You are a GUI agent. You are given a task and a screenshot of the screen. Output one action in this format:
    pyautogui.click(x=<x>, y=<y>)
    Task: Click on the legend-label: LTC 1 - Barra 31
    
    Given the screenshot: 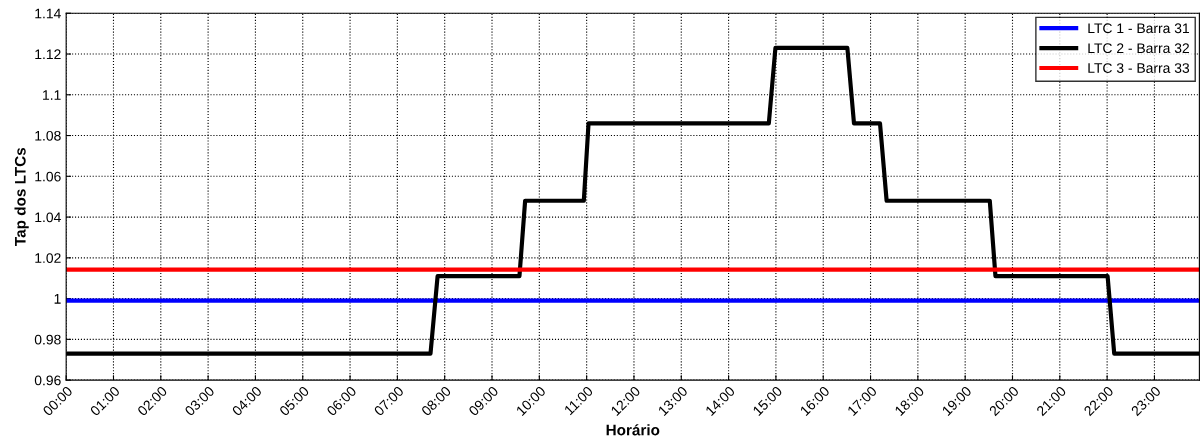 What is the action you would take?
    pyautogui.click(x=1138, y=28)
    